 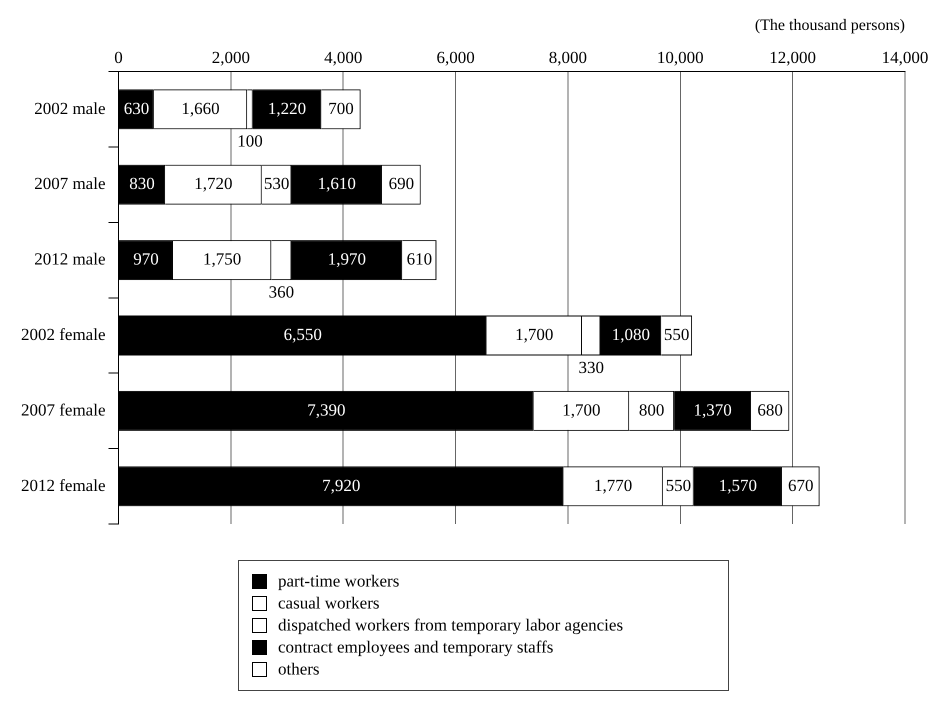 I want to click on y-tick-label: 2002 female, so click(x=63, y=334).